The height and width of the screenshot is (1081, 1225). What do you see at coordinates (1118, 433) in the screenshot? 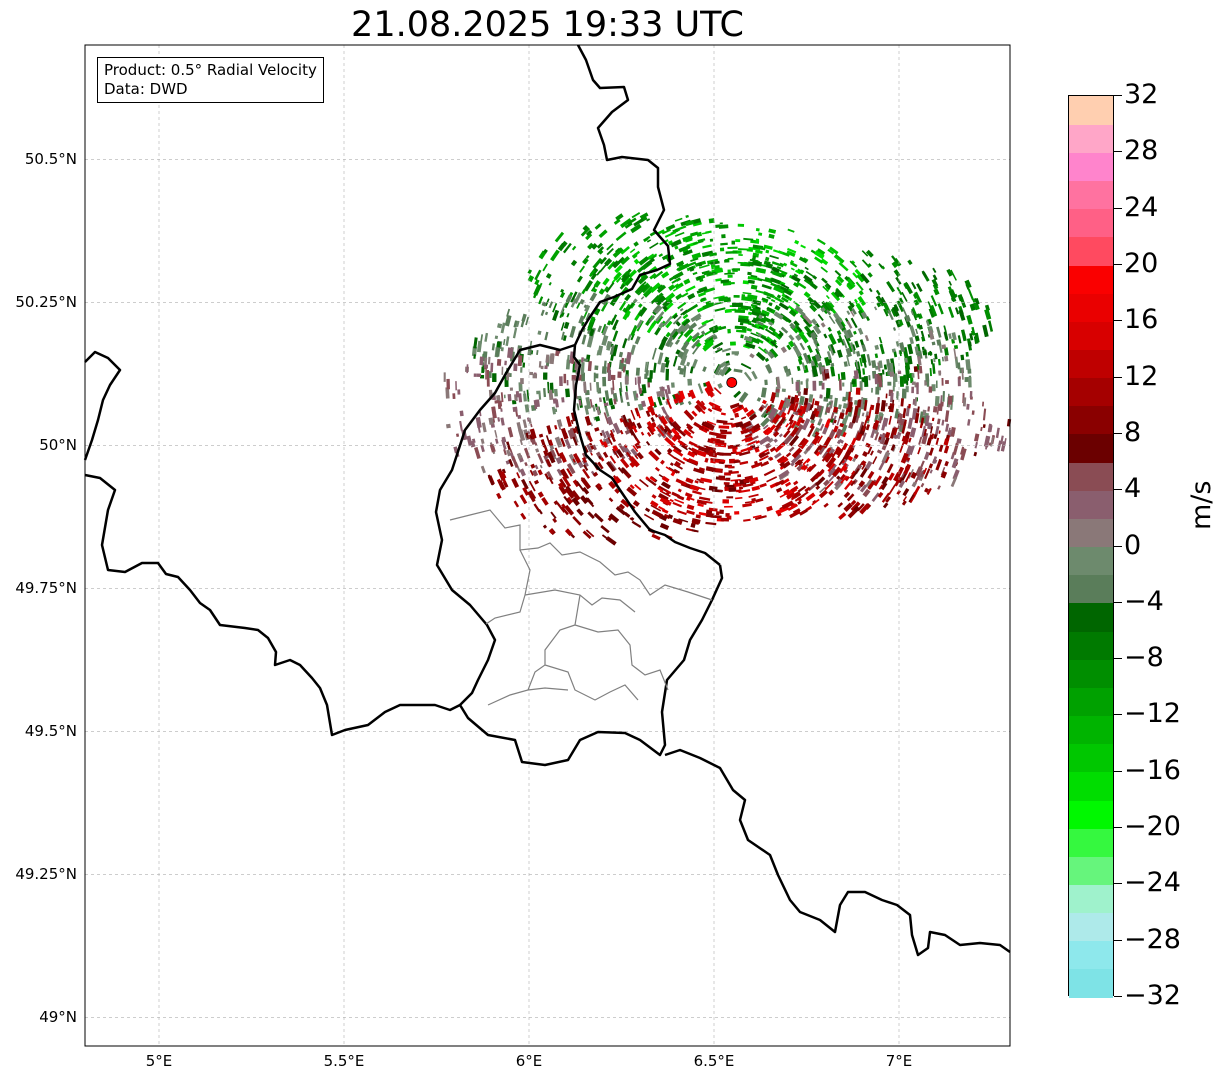
I see `colorbar-tick-mark` at bounding box center [1118, 433].